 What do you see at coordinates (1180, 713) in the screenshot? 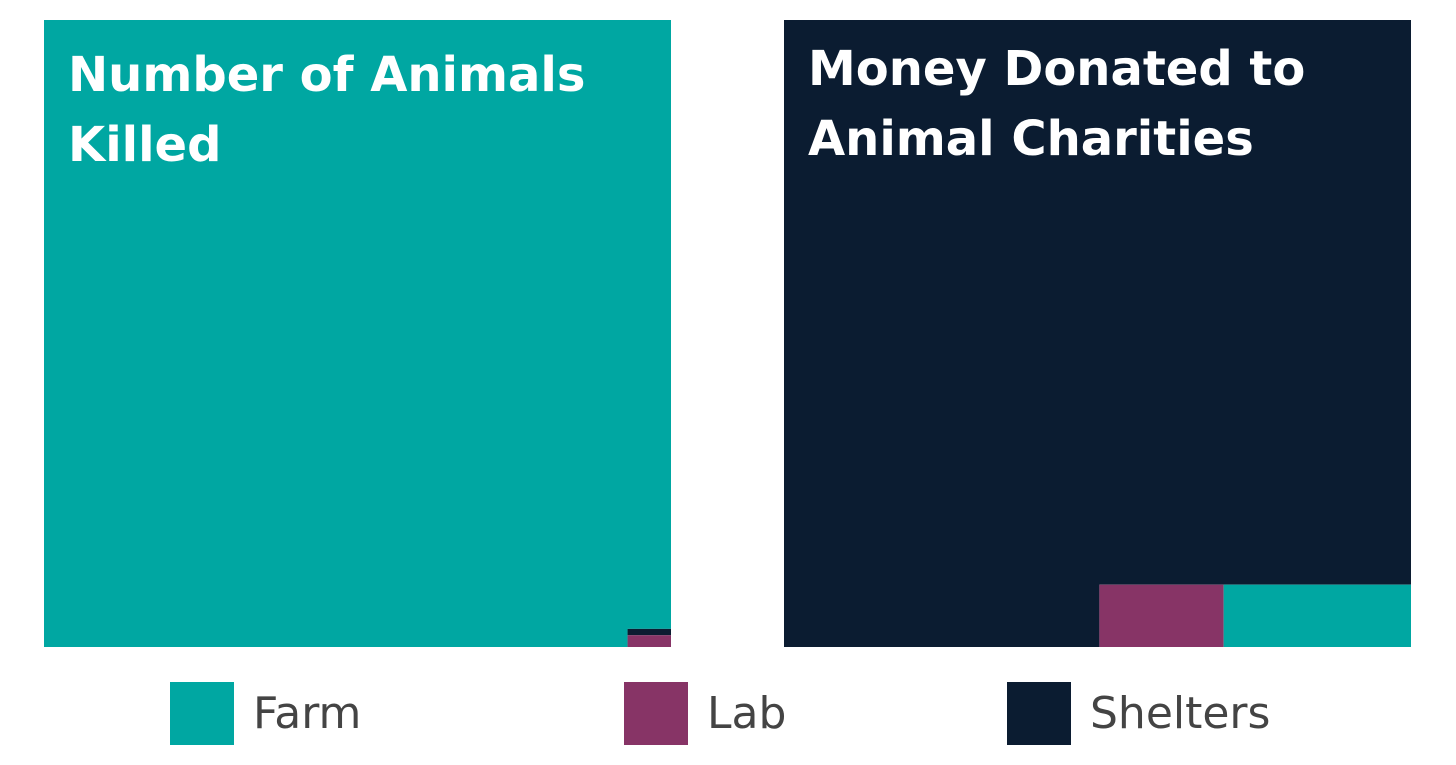
I see `legend-label: Shelters` at bounding box center [1180, 713].